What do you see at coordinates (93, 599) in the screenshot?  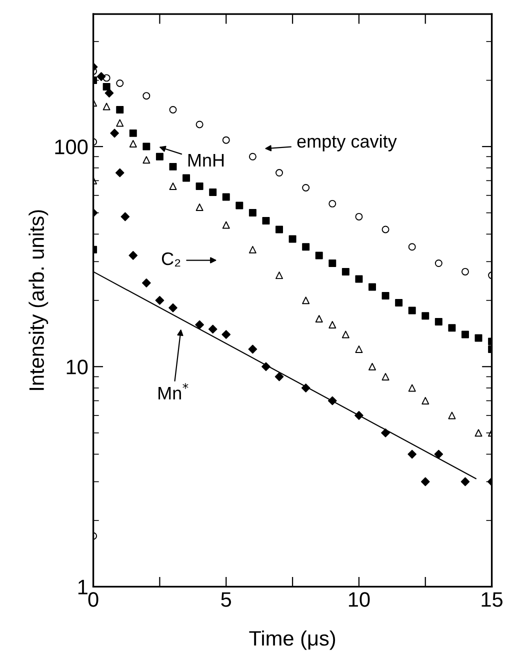 I see `x-tick-label: 0` at bounding box center [93, 599].